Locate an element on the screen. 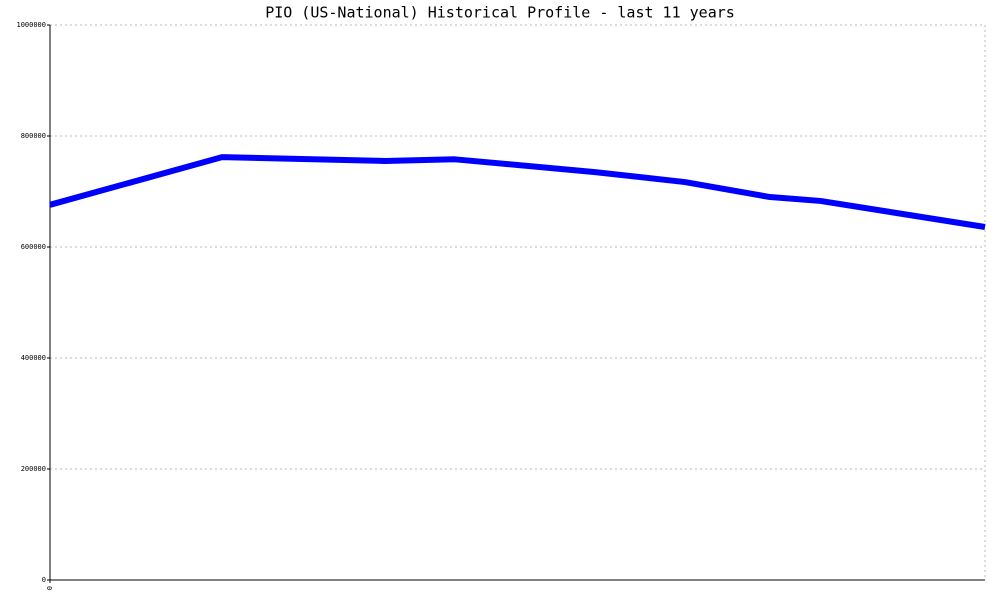 This screenshot has width=1000, height=600. y-tick-label: 1000000 is located at coordinates (31, 25).